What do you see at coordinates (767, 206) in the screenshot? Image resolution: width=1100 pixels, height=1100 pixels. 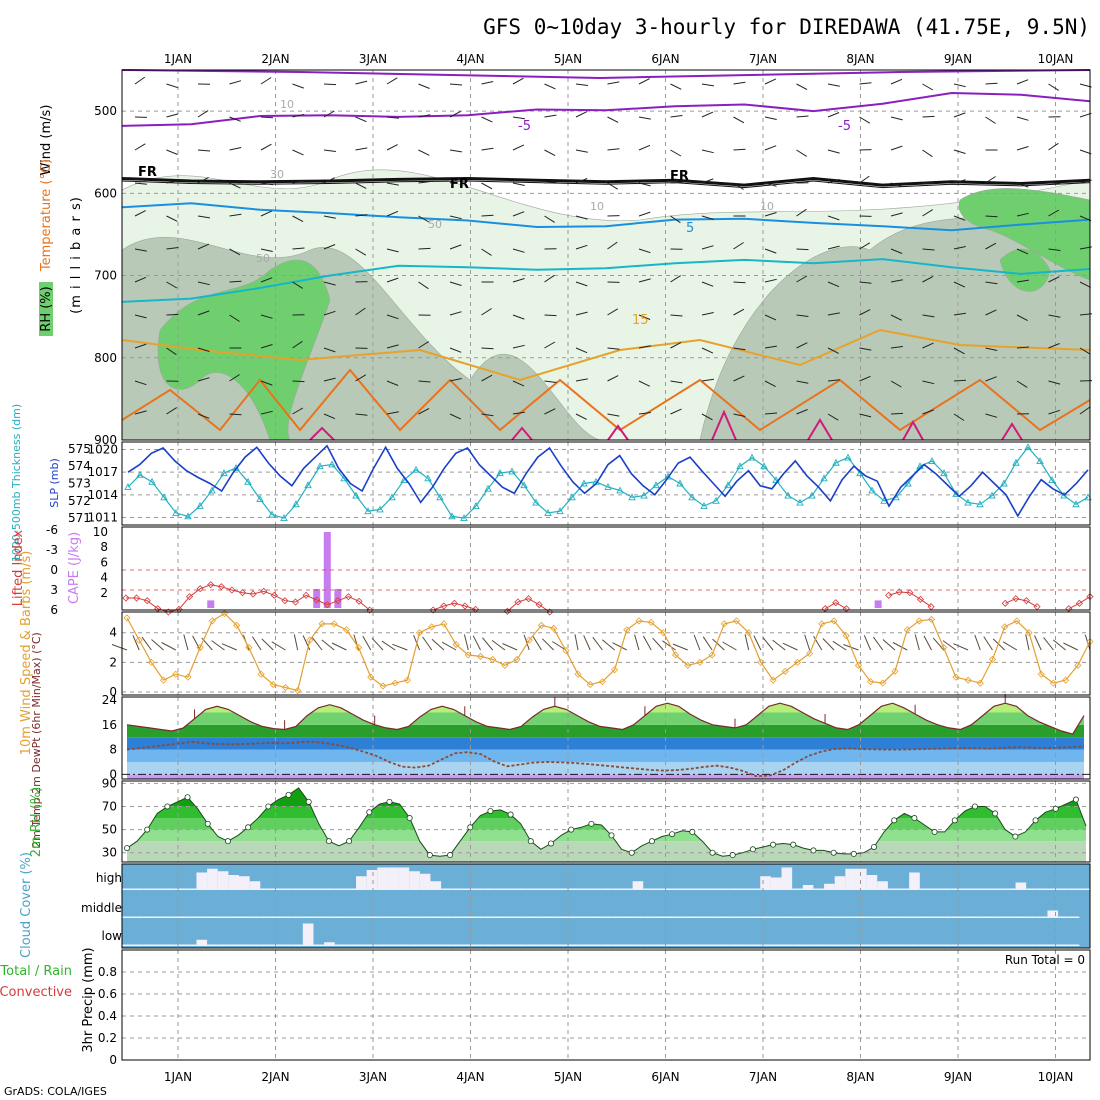 I see `rh-contour-label: 10` at bounding box center [767, 206].